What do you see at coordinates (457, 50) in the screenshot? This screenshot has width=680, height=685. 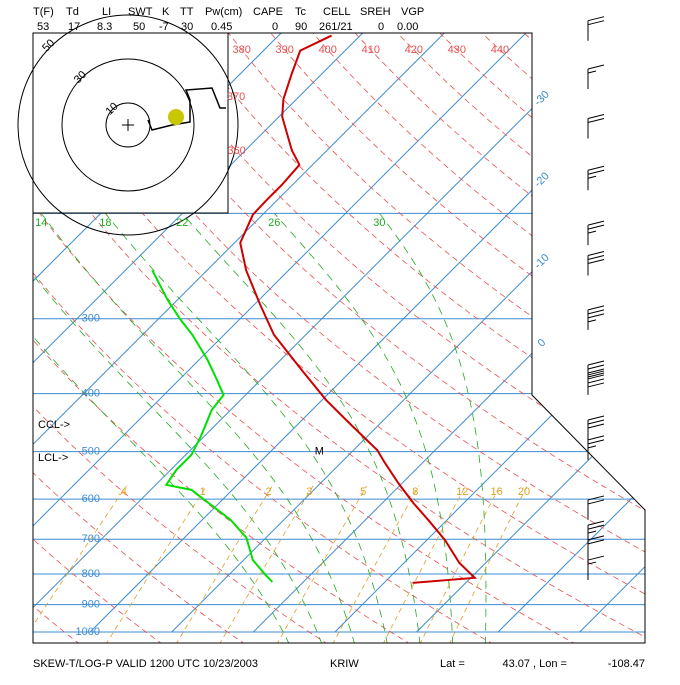 I see `dry-adiabat-label: 430` at bounding box center [457, 50].